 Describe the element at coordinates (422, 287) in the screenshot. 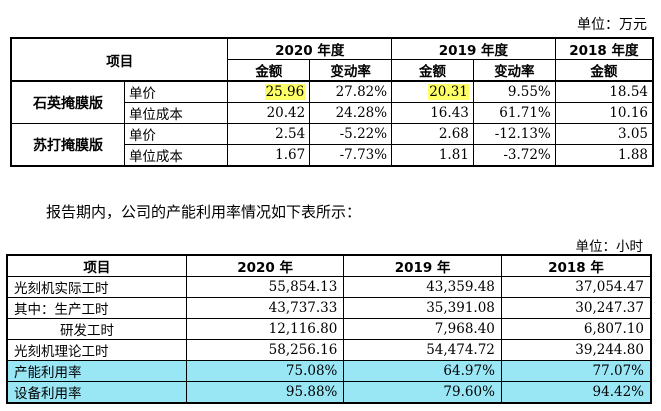

I see `cell-value: 43,359.48` at that location.